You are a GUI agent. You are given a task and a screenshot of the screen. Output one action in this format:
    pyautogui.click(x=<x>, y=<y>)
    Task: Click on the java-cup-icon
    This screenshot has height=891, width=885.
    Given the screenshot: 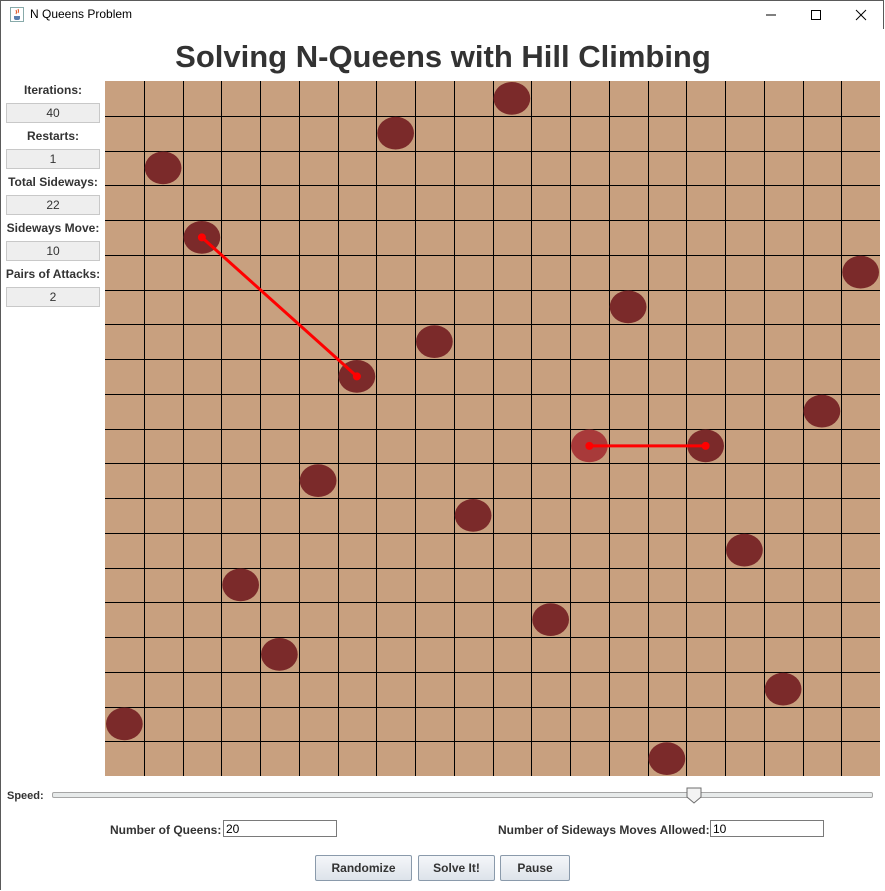 What is the action you would take?
    pyautogui.click(x=17, y=14)
    